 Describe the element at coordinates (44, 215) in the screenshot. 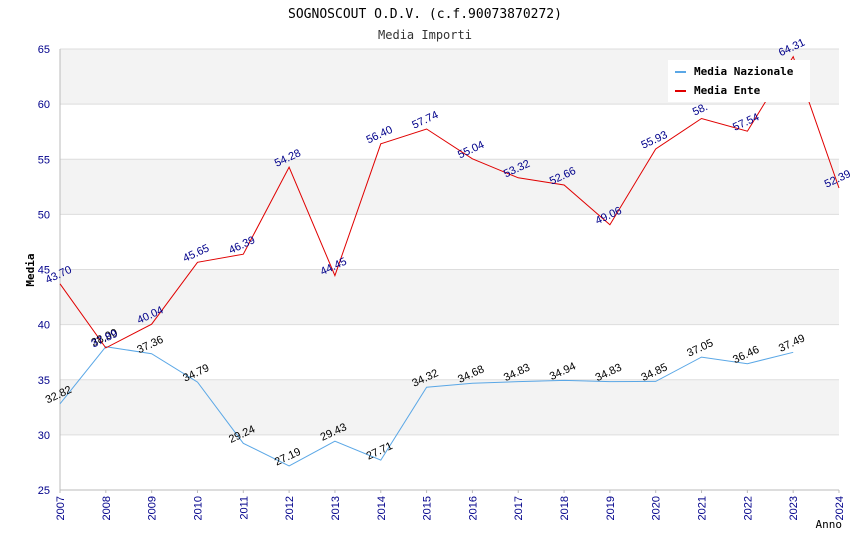

I see `y-tick-label: 50` at that location.